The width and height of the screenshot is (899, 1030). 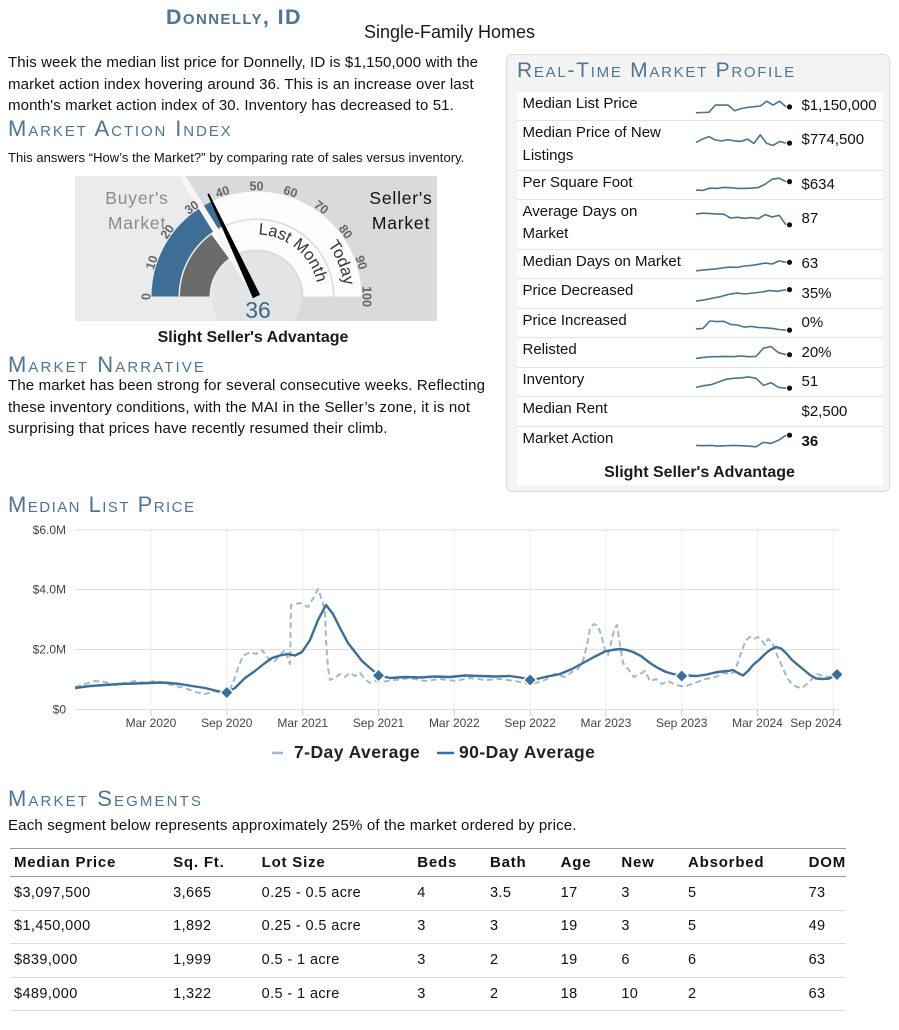 What do you see at coordinates (379, 723) in the screenshot?
I see `svg-text: Sep 2021` at bounding box center [379, 723].